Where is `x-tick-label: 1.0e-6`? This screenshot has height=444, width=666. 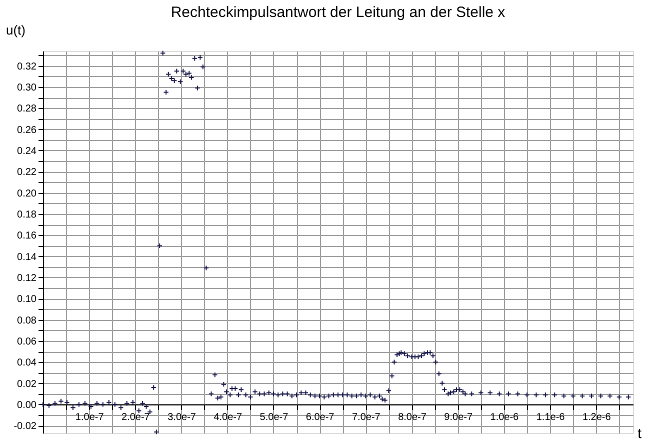
x-tick-label: 1.0e-6 is located at coordinates (505, 417).